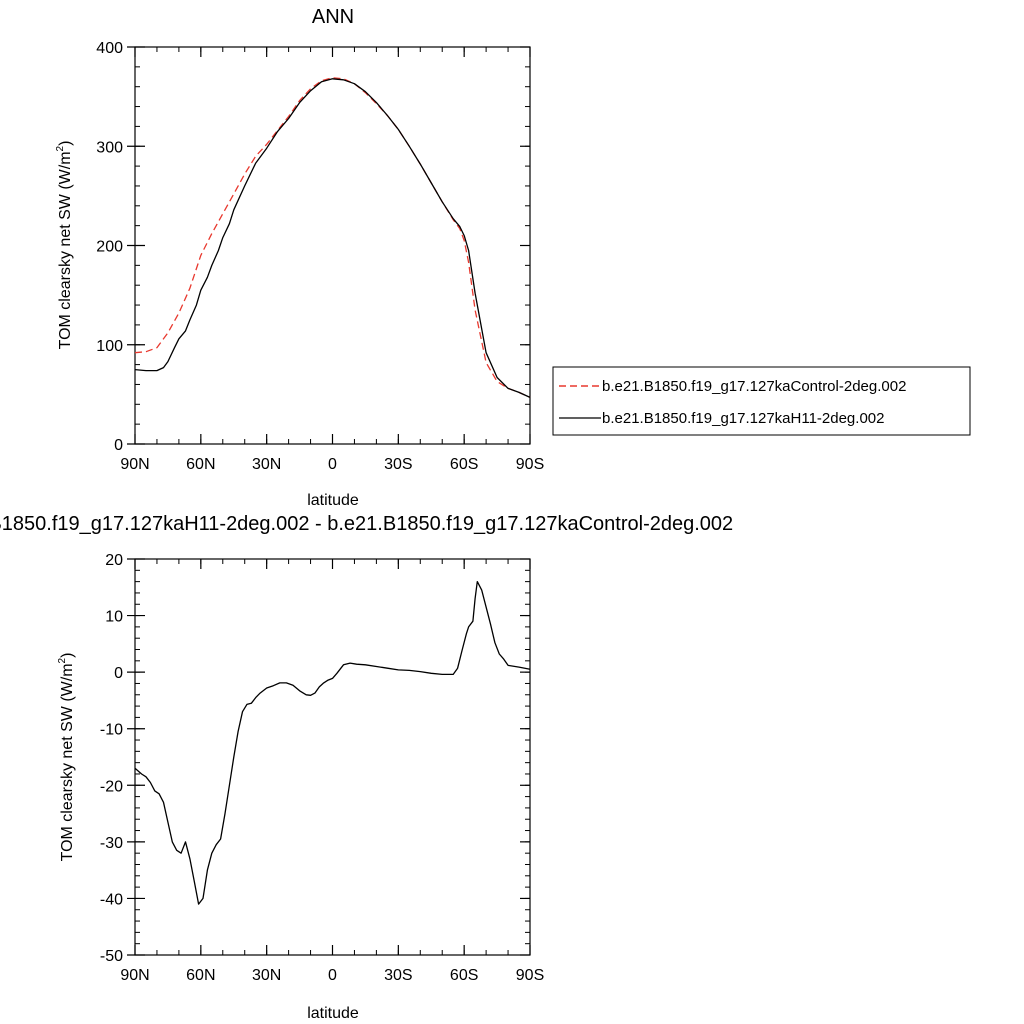 The image size is (1024, 1024). Describe the element at coordinates (332, 975) in the screenshot. I see `bottom-x-tick-label: 0` at that location.